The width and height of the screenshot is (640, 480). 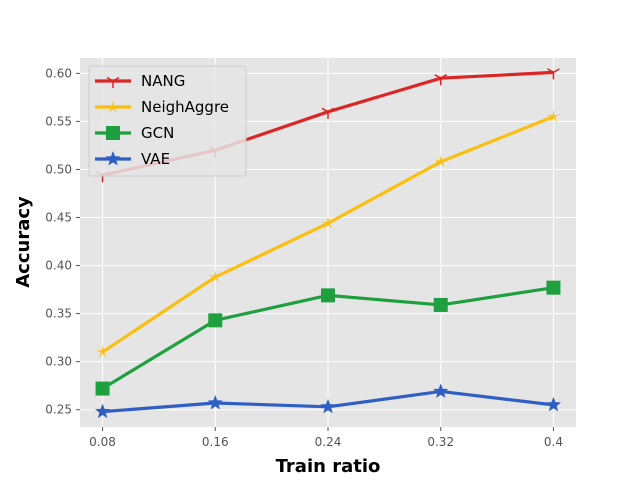 I want to click on y-tick-label-2: 0.35, so click(x=58, y=314).